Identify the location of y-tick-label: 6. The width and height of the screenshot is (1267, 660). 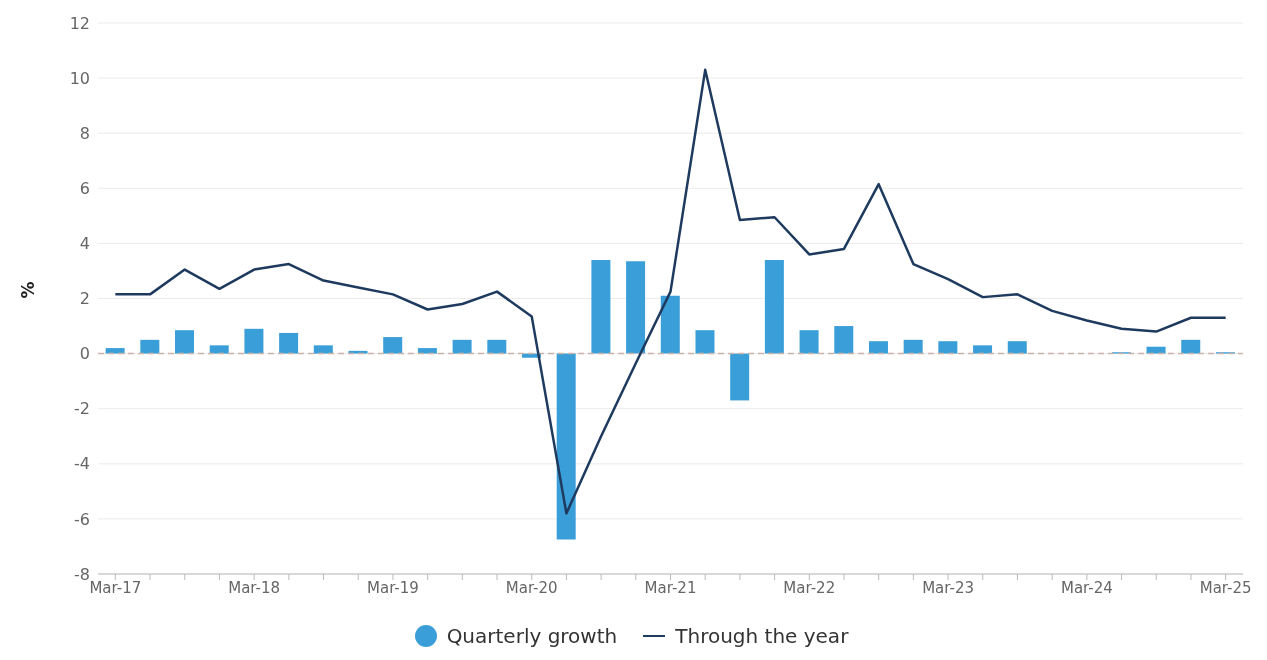
(84, 188).